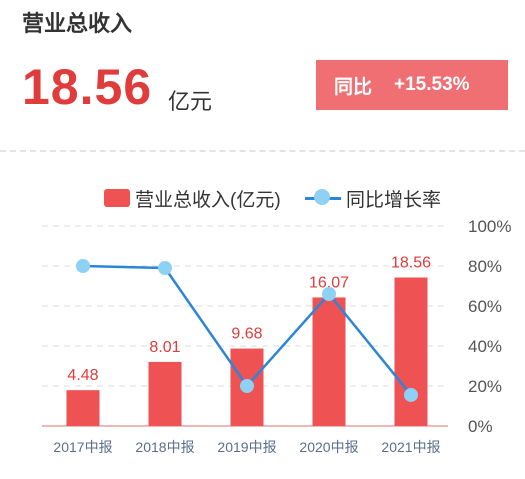 The width and height of the screenshot is (525, 479). What do you see at coordinates (485, 266) in the screenshot?
I see `right-axis-tick: 80%` at bounding box center [485, 266].